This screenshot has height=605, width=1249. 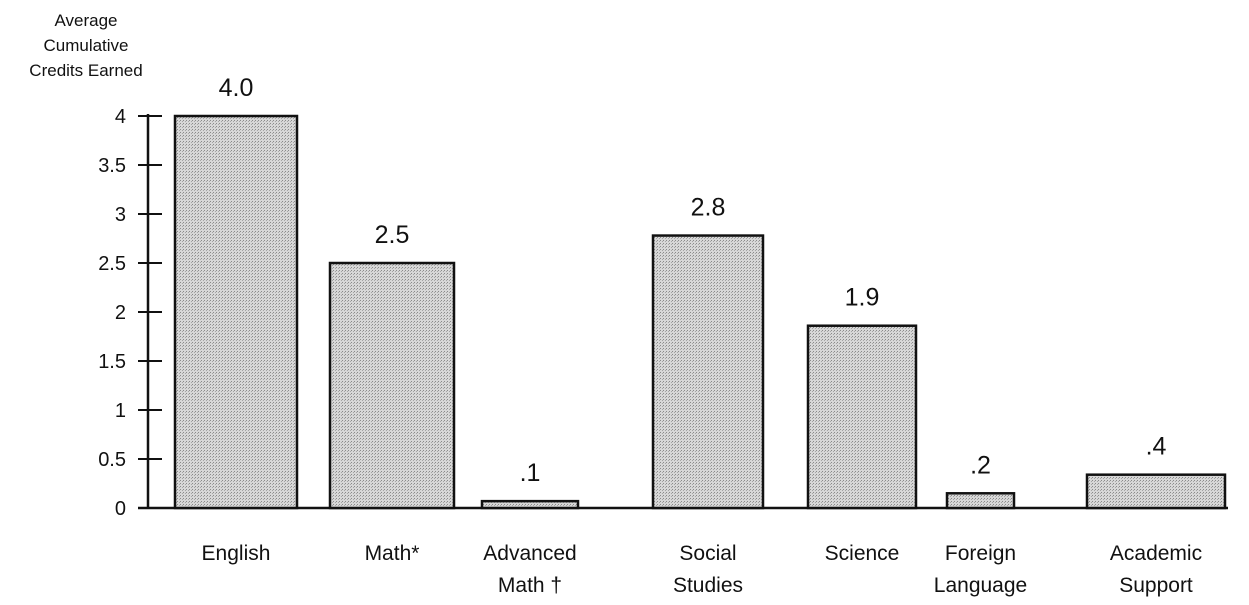 What do you see at coordinates (707, 553) in the screenshot?
I see `category-label: Social` at bounding box center [707, 553].